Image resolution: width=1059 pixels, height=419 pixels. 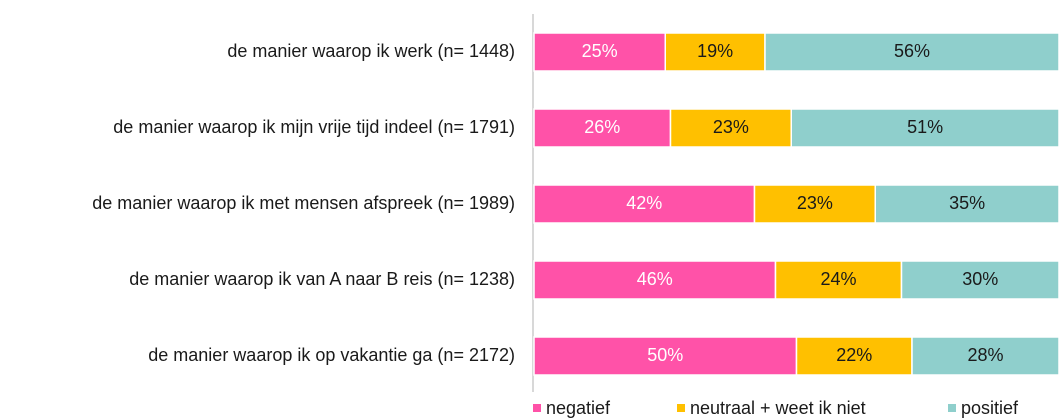 What do you see at coordinates (600, 51) in the screenshot?
I see `data-label: 25%` at bounding box center [600, 51].